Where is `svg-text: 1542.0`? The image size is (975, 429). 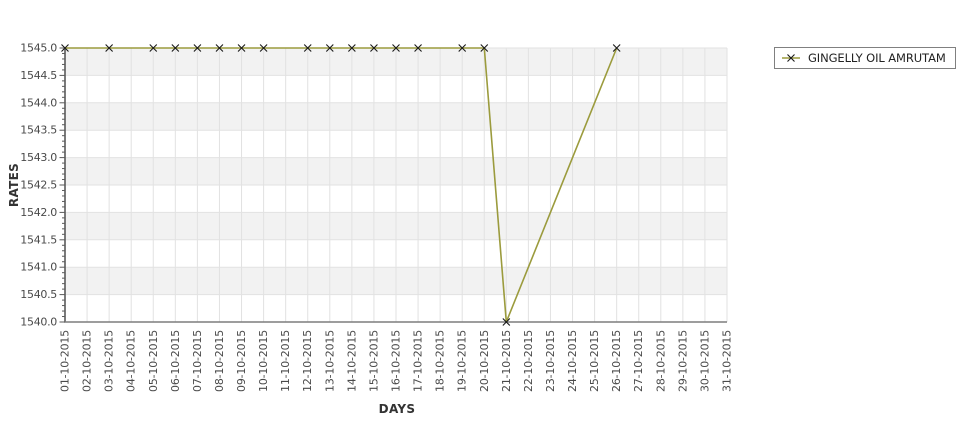
svg-text: 1542.0 is located at coordinates (38, 212).